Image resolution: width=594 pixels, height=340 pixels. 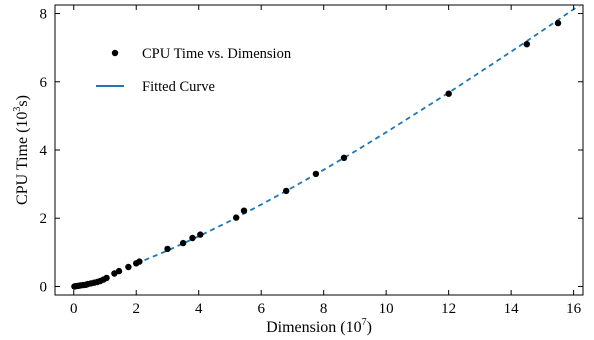 What do you see at coordinates (199, 309) in the screenshot?
I see `x-tick-label: 4` at bounding box center [199, 309].